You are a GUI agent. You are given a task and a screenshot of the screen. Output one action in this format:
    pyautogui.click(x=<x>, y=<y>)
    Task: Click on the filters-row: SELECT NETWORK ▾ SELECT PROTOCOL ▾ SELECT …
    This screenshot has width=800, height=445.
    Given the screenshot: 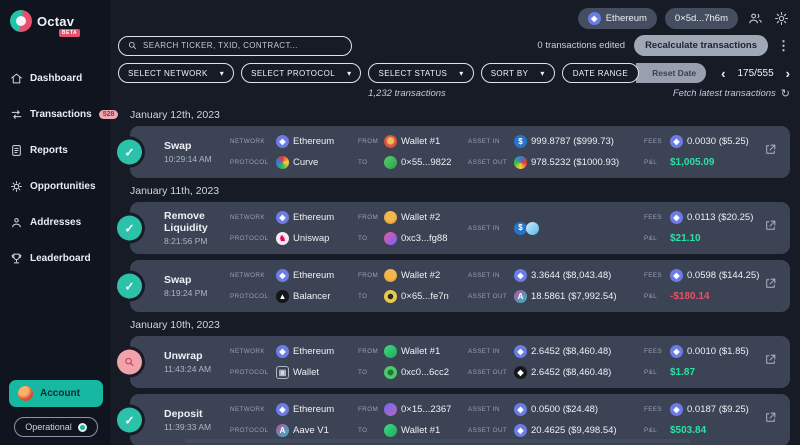 What is the action you would take?
    pyautogui.click(x=454, y=73)
    